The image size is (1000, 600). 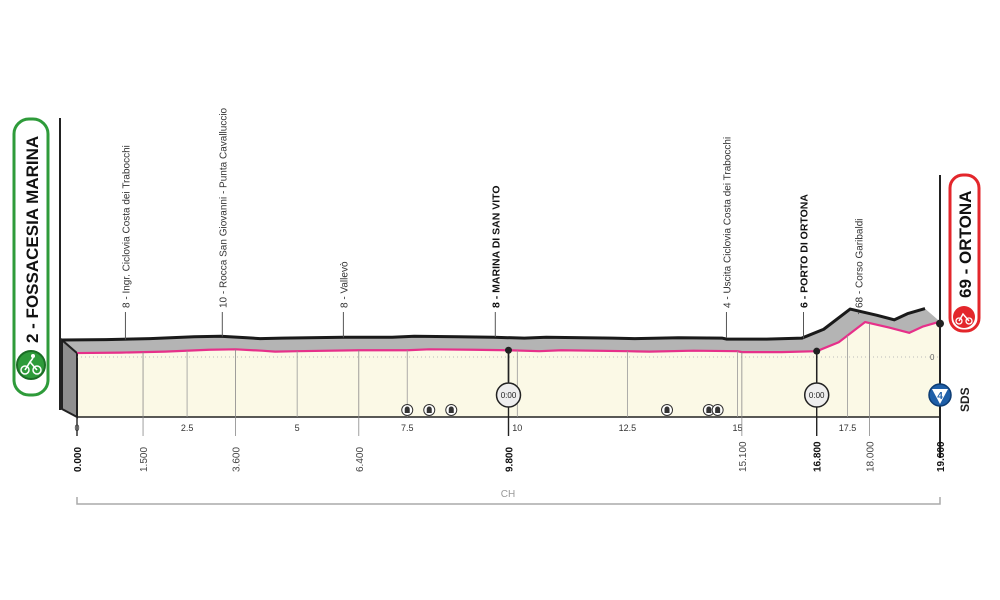 I want to click on distance-tick-label: 17.5, so click(x=848, y=428).